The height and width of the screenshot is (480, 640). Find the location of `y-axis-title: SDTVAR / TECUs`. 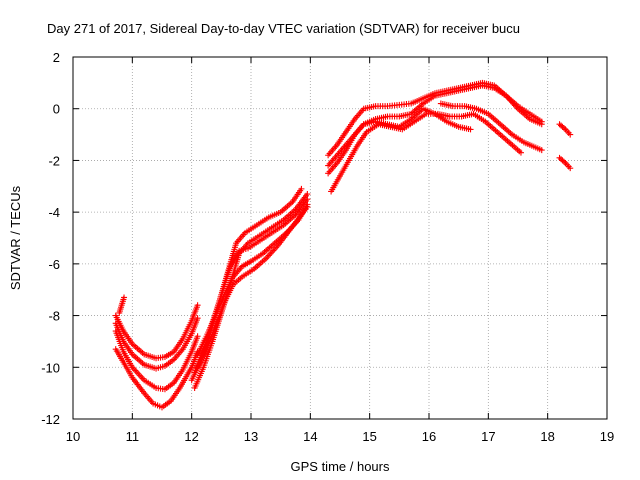

y-axis-title: SDTVAR / TECUs is located at coordinates (15, 237).